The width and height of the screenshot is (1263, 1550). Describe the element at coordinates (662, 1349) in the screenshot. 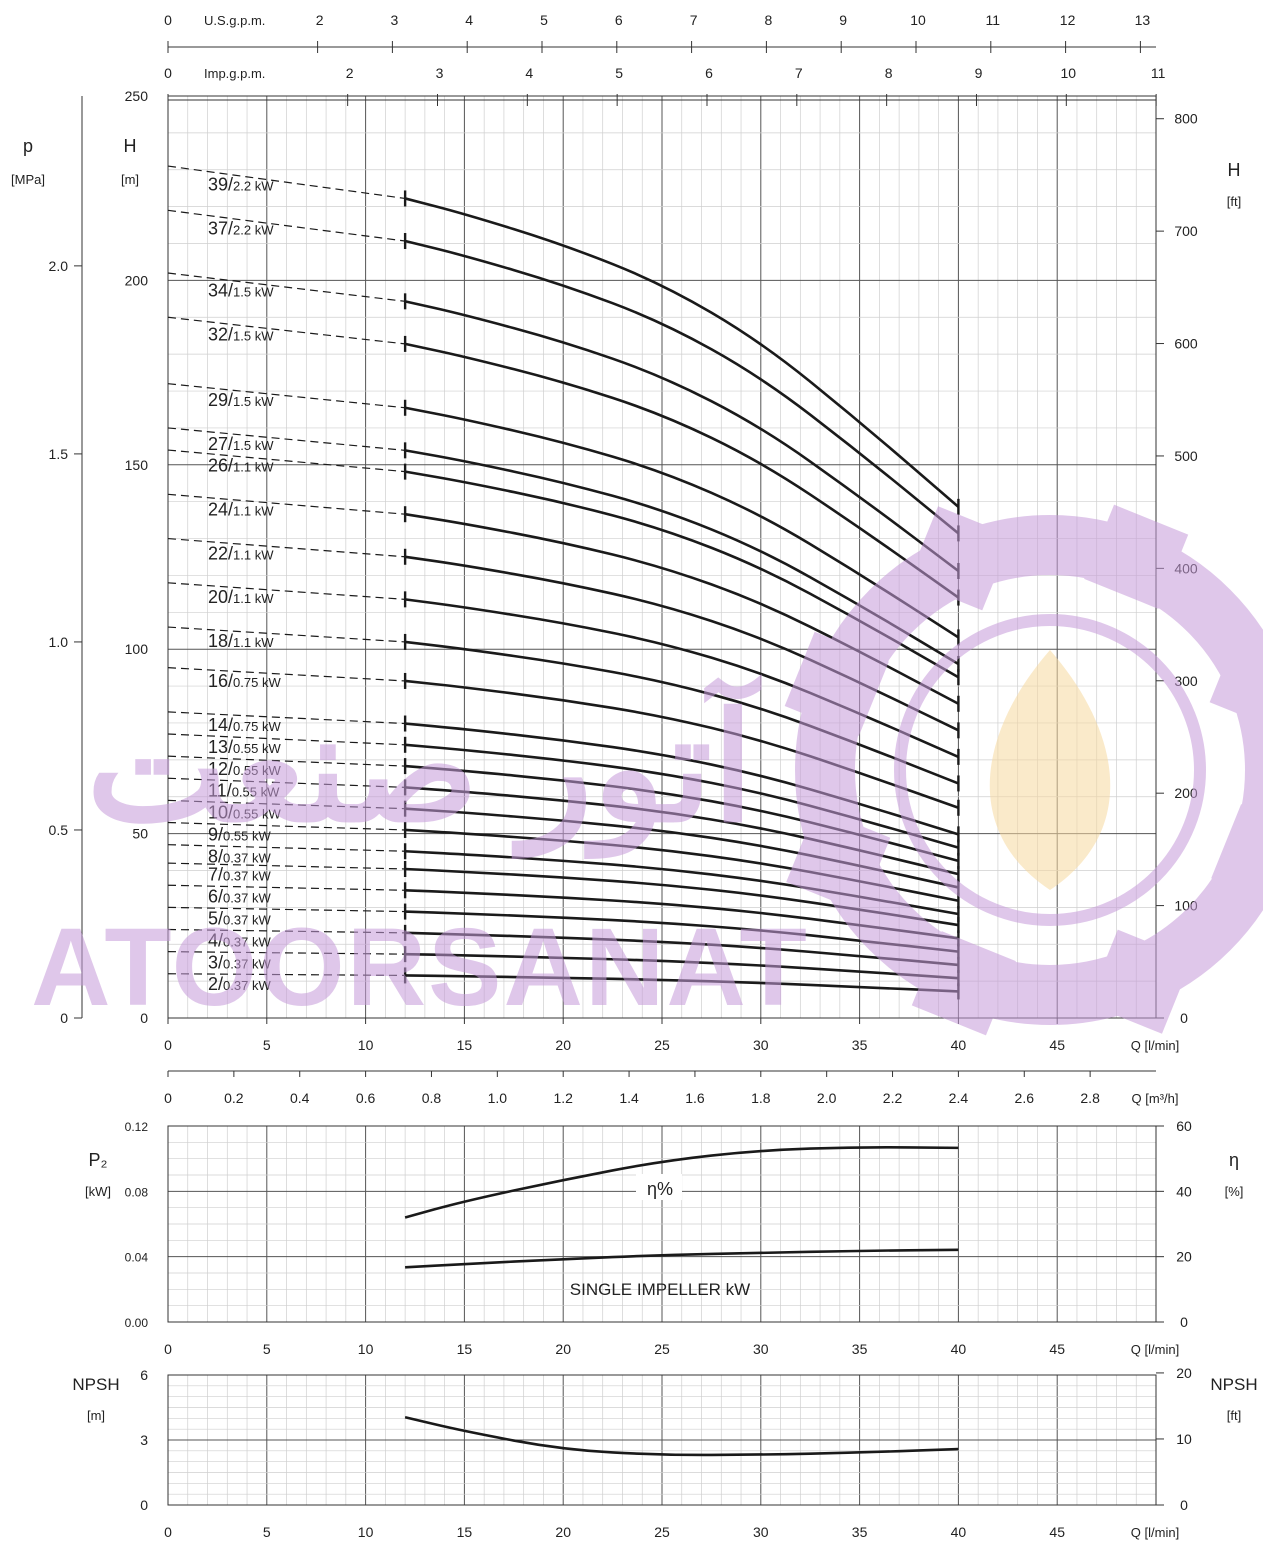

I see `power-x-tick-label: 25` at that location.